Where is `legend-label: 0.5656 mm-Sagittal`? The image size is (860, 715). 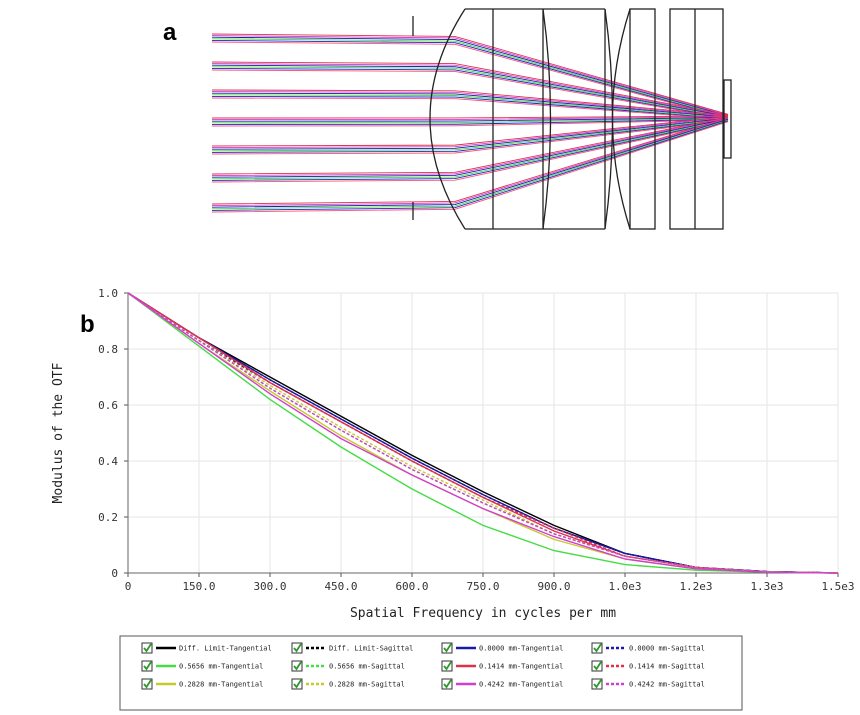 legend-label: 0.5656 mm-Sagittal is located at coordinates (367, 667).